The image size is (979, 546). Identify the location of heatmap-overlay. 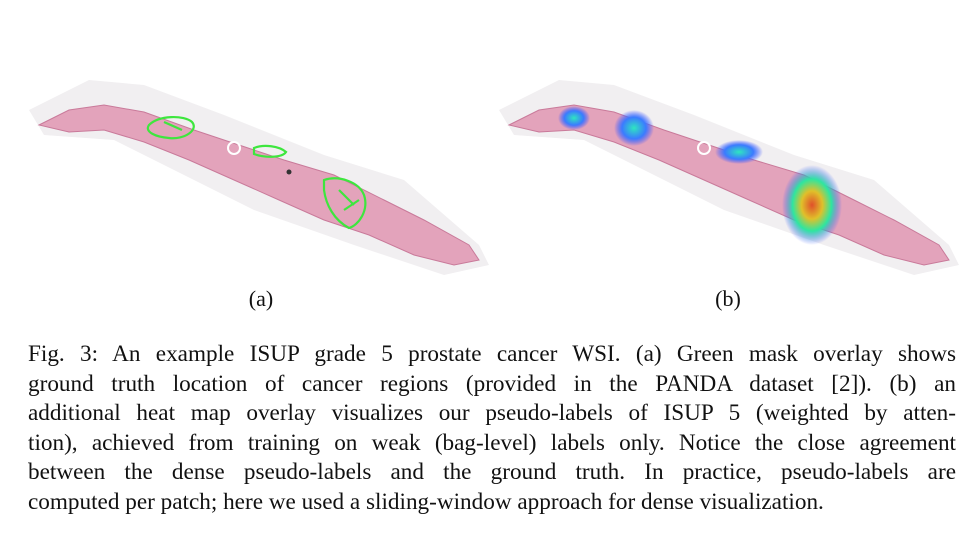
(700, 175).